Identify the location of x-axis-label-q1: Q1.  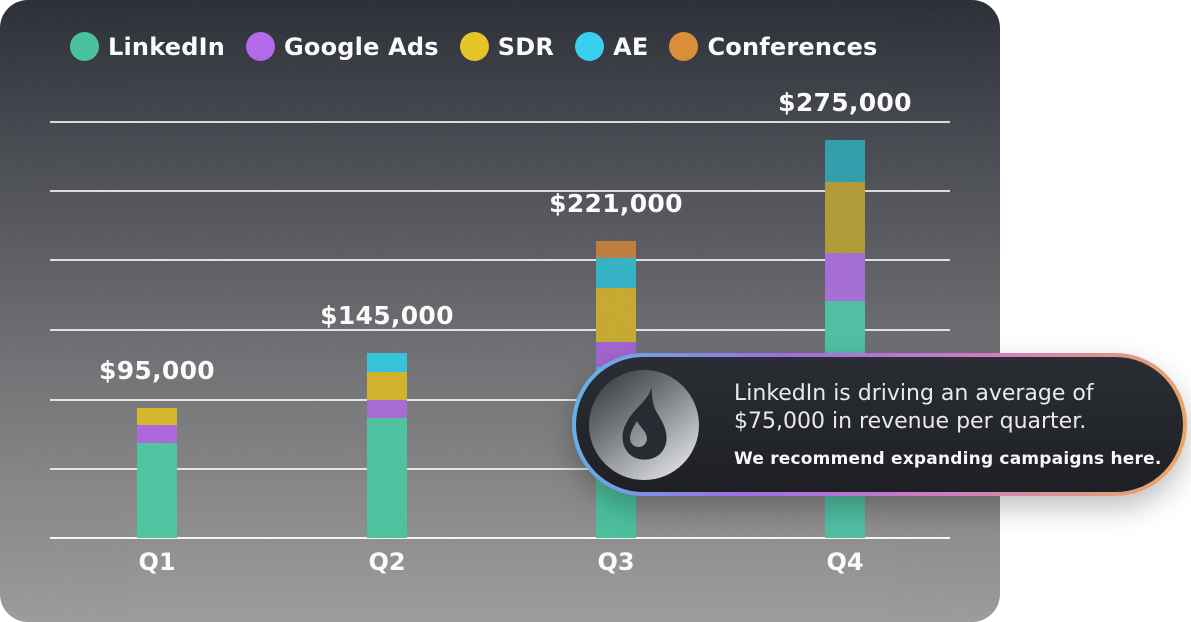
(157, 562).